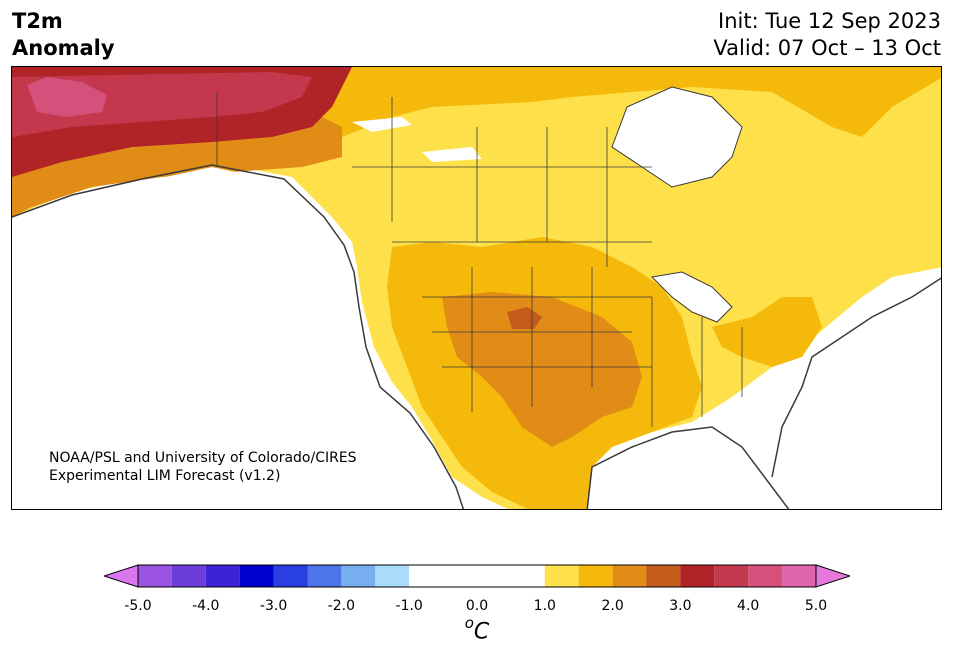  I want to click on colorbar-tick-label: 5.0, so click(816, 606).